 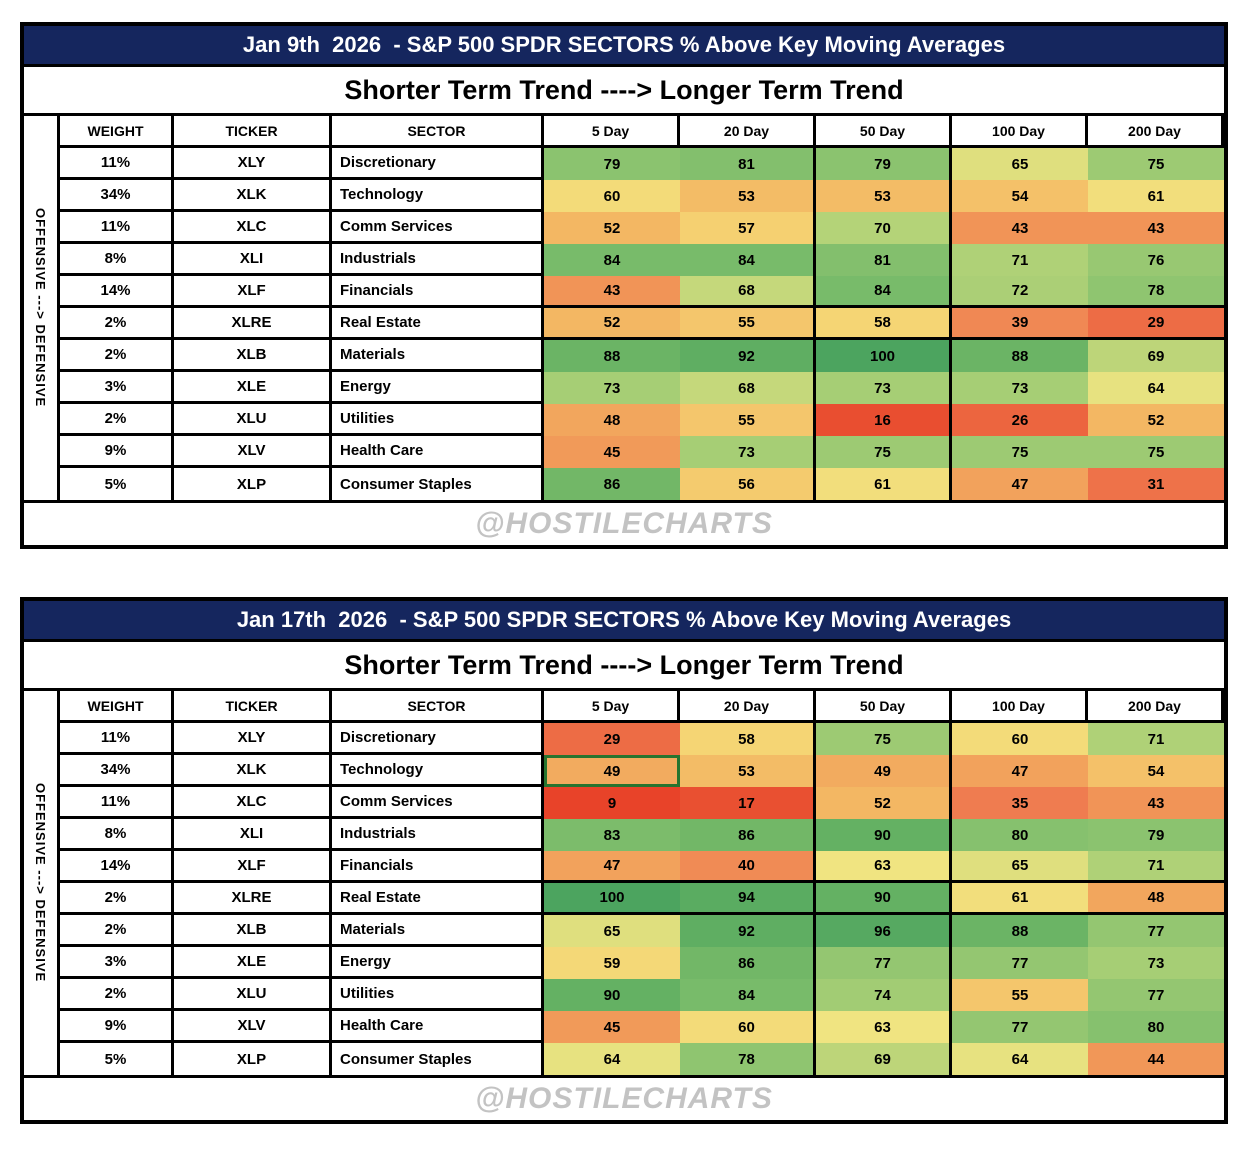 What do you see at coordinates (42, 883) in the screenshot?
I see `row-axis-label: OFFENSIVE ---> DEFENSIVE` at bounding box center [42, 883].